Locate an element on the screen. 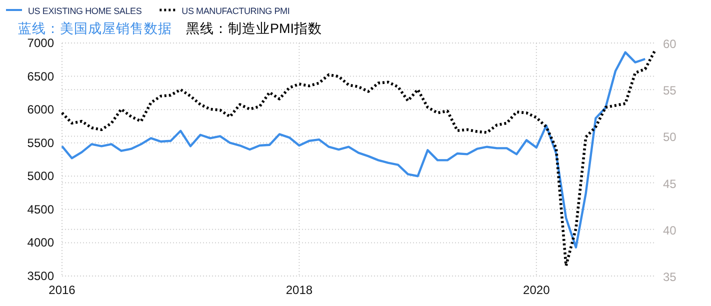 This screenshot has height=306, width=711. legend-label: US EXISTING HOME SALES is located at coordinates (85, 11).